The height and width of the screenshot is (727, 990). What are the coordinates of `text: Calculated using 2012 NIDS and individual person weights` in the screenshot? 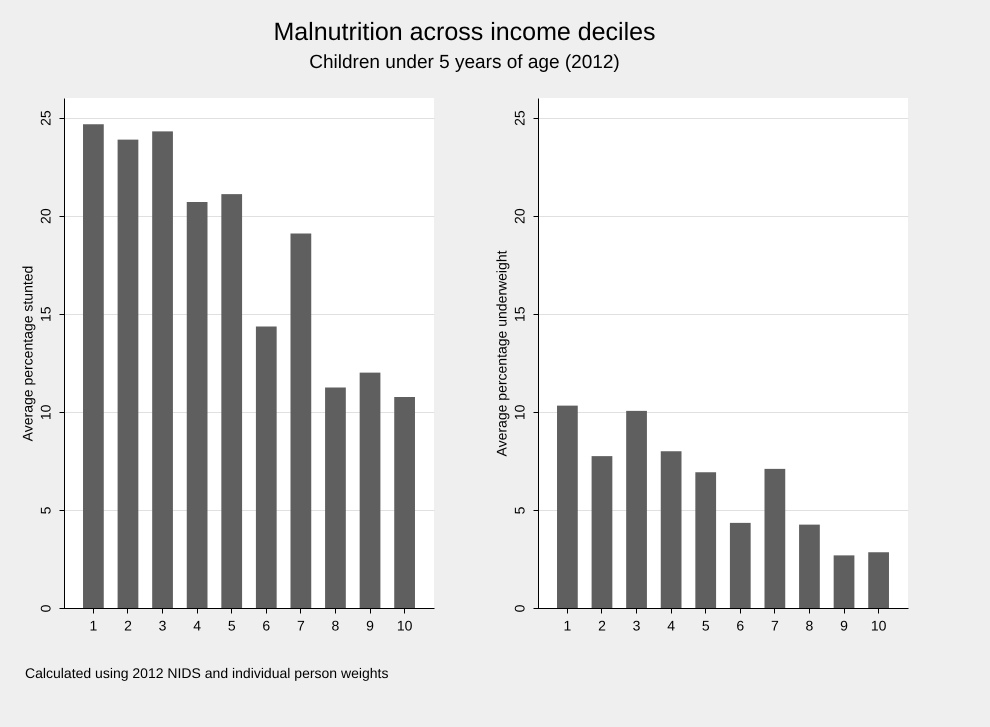 It's located at (206, 673).